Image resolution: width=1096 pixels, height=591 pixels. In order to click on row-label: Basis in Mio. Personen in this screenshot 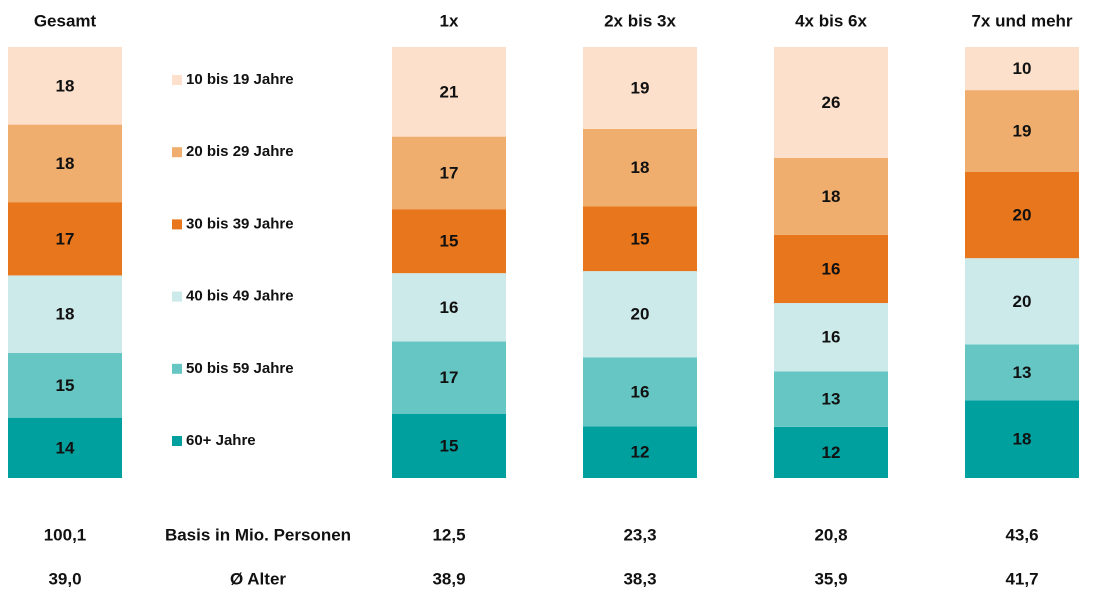, I will do `click(258, 534)`.